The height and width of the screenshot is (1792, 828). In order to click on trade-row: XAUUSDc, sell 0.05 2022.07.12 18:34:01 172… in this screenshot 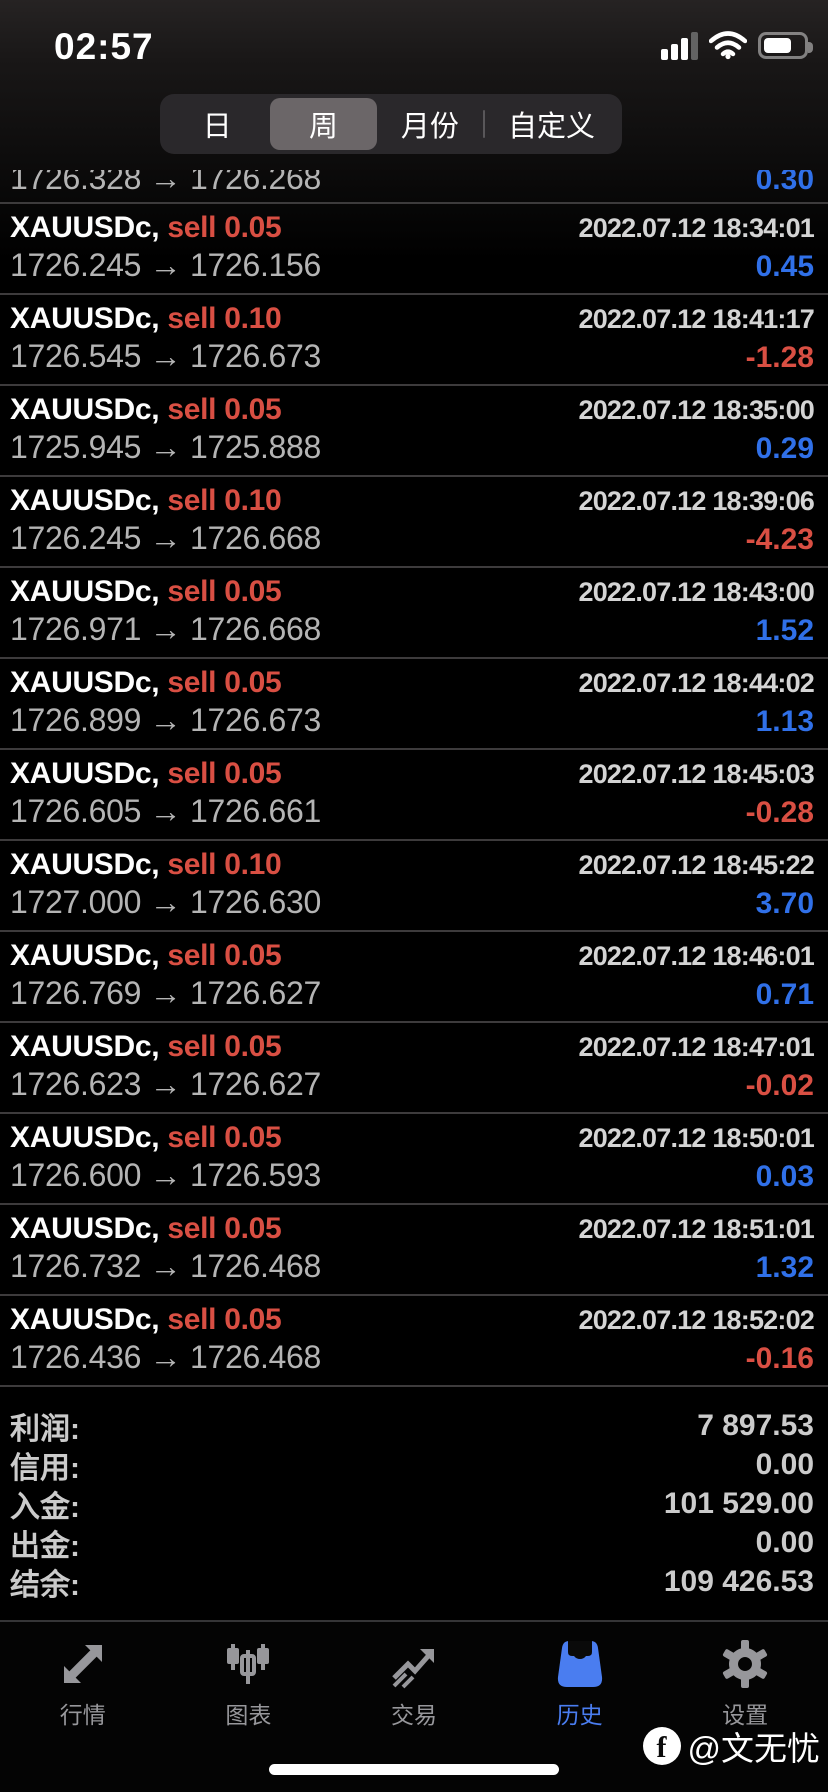, I will do `click(414, 249)`.